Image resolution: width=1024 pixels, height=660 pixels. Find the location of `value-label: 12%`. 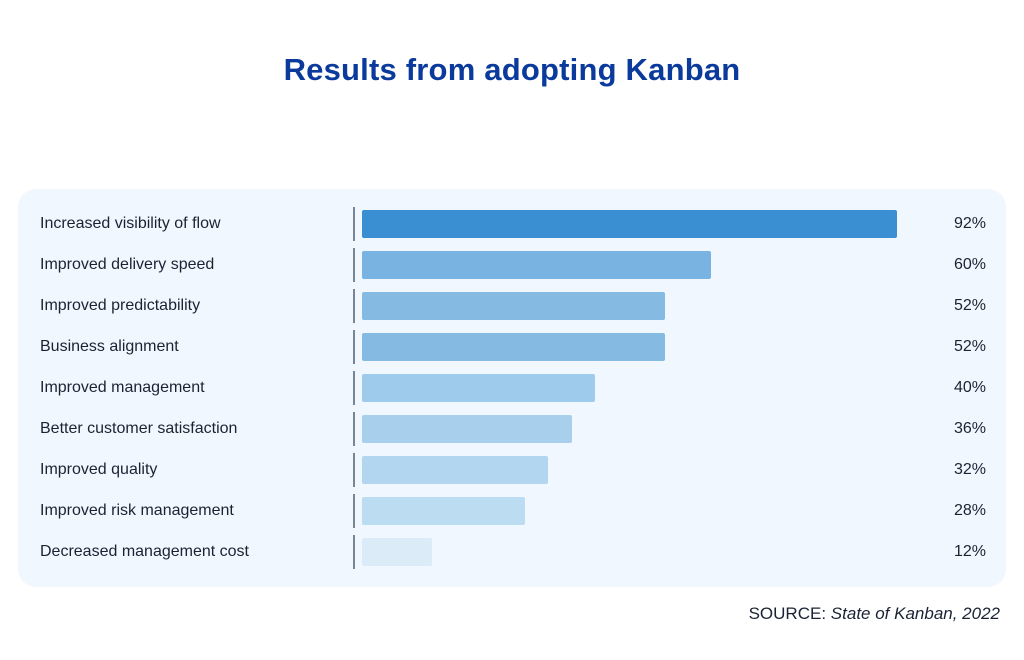

value-label: 12% is located at coordinates (969, 551).